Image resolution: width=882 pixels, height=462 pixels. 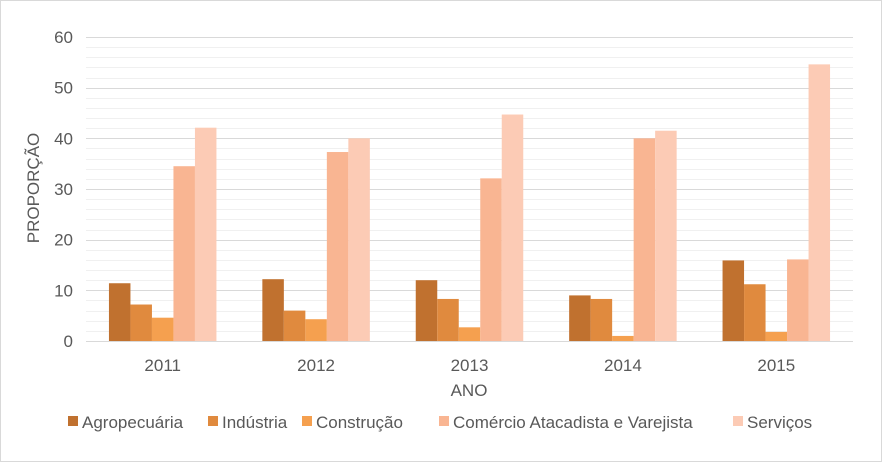 I want to click on y-tick-labels: 0 10 20 30 40 50 60, so click(x=63, y=189).